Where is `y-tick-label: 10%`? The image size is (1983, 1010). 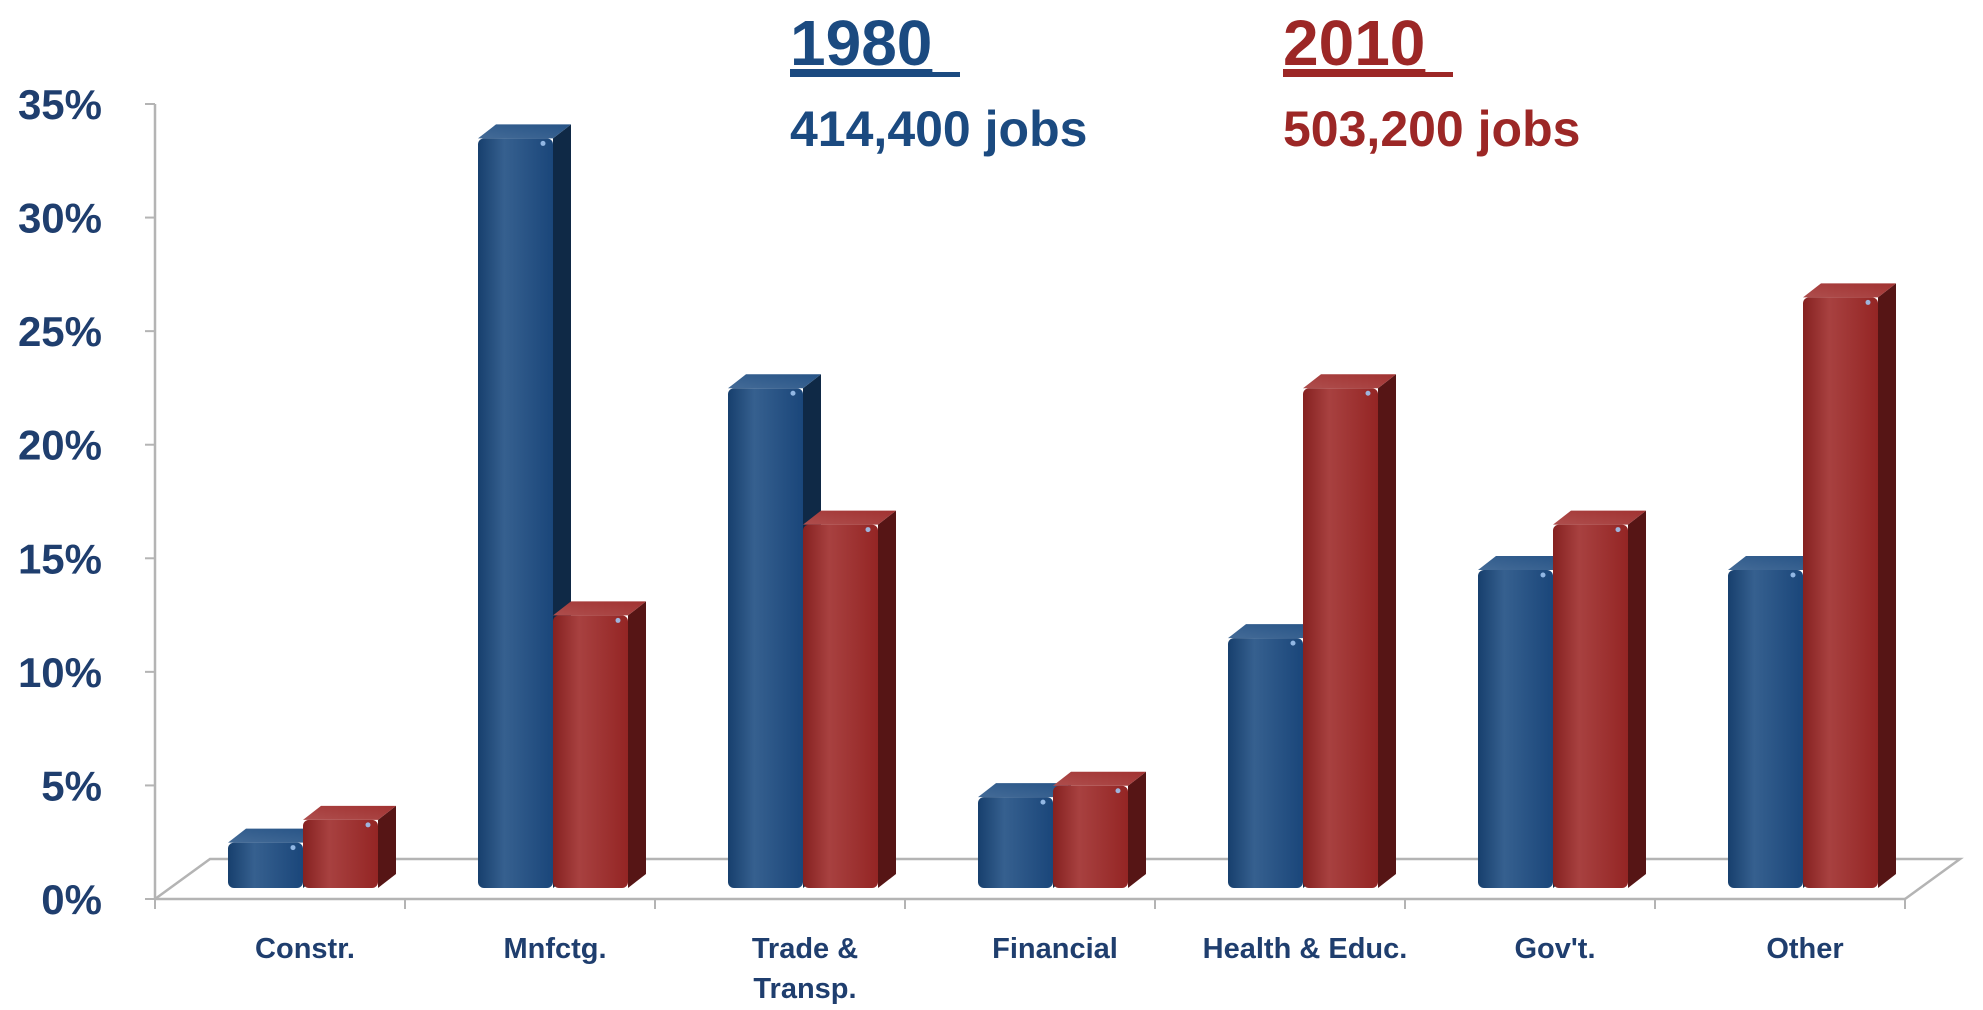 y-tick-label: 10% is located at coordinates (60, 672).